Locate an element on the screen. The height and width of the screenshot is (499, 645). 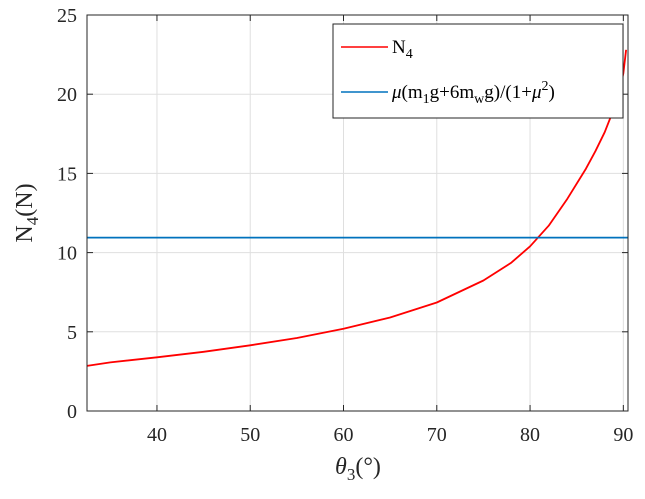
y-axis-label: N4(N) is located at coordinates (27, 212).